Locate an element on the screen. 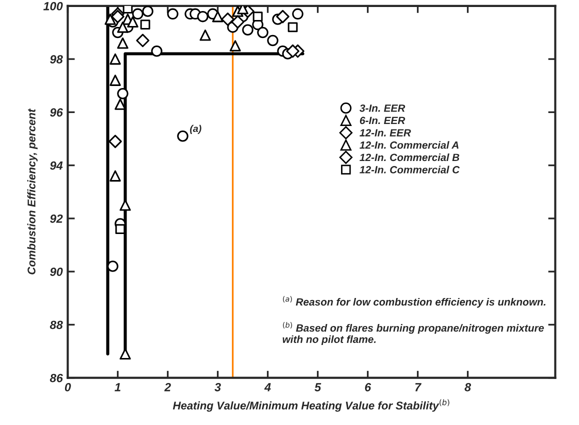 This screenshot has height=425, width=579. x-tick-label: 8 is located at coordinates (468, 387).